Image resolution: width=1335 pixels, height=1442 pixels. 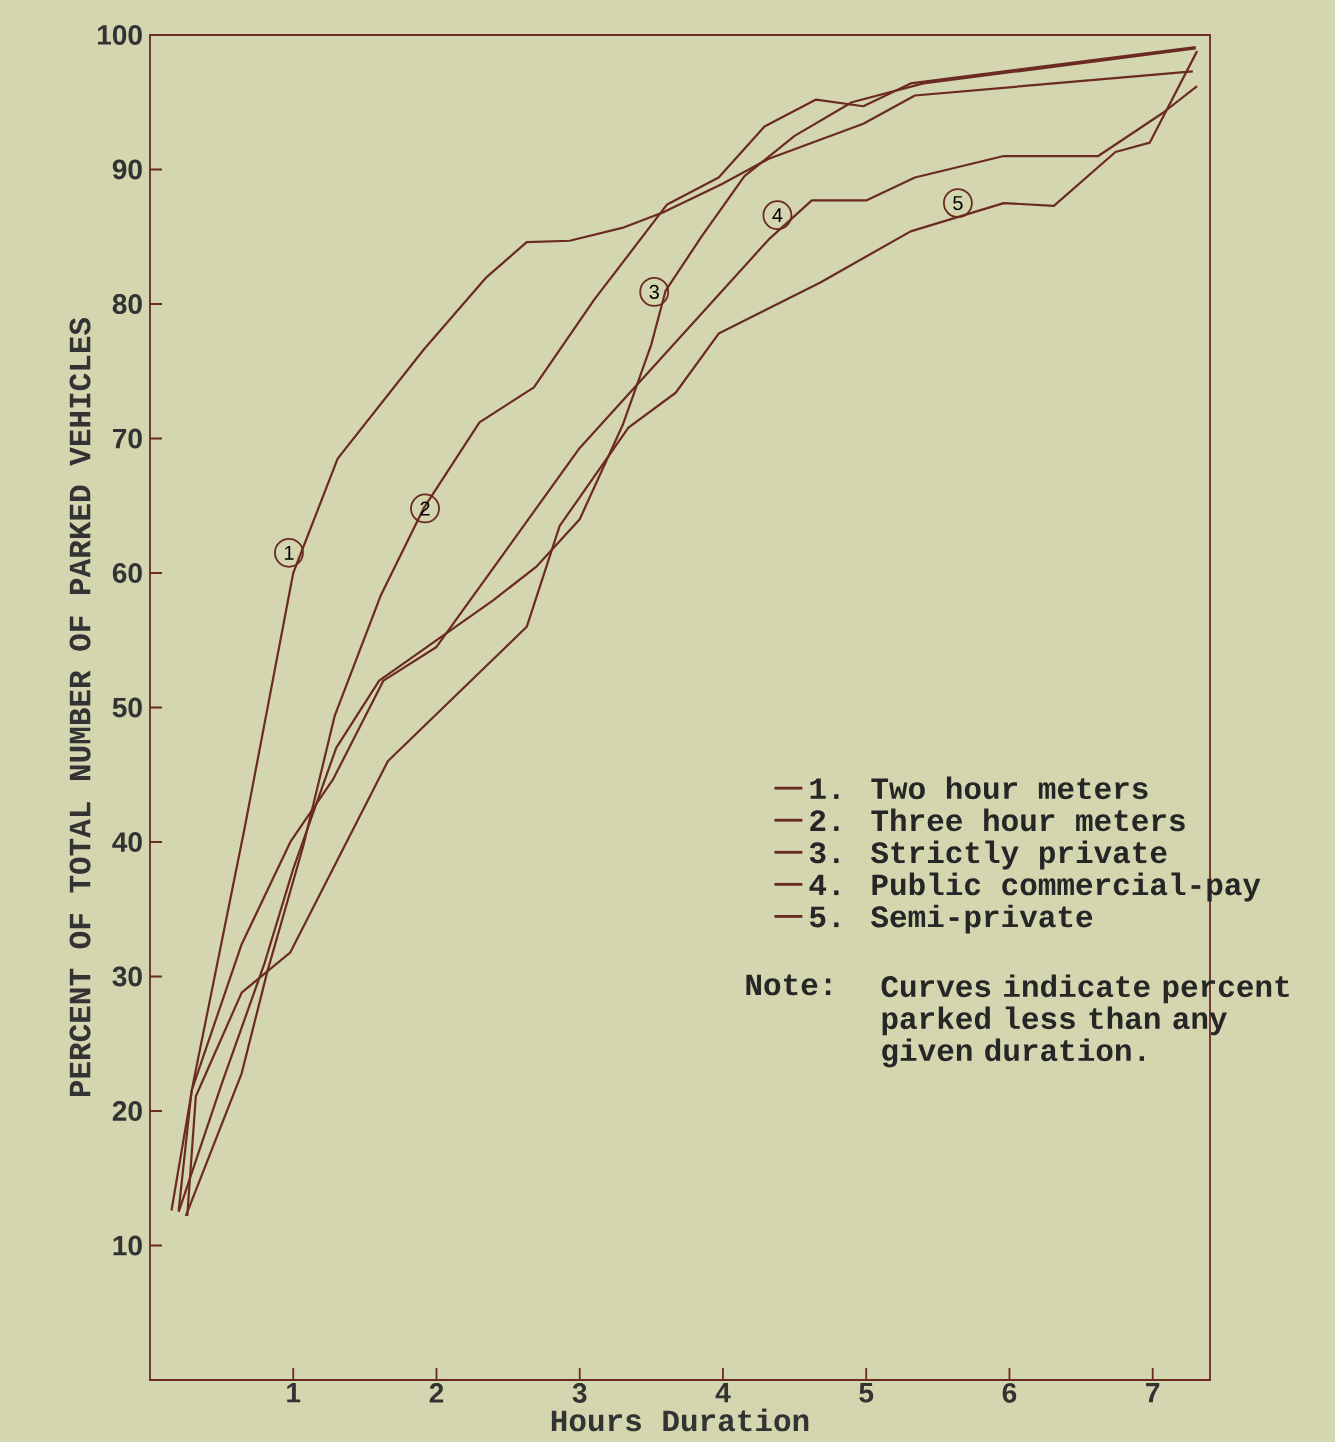 What do you see at coordinates (127, 169) in the screenshot?
I see `y-tick-label: 90` at bounding box center [127, 169].